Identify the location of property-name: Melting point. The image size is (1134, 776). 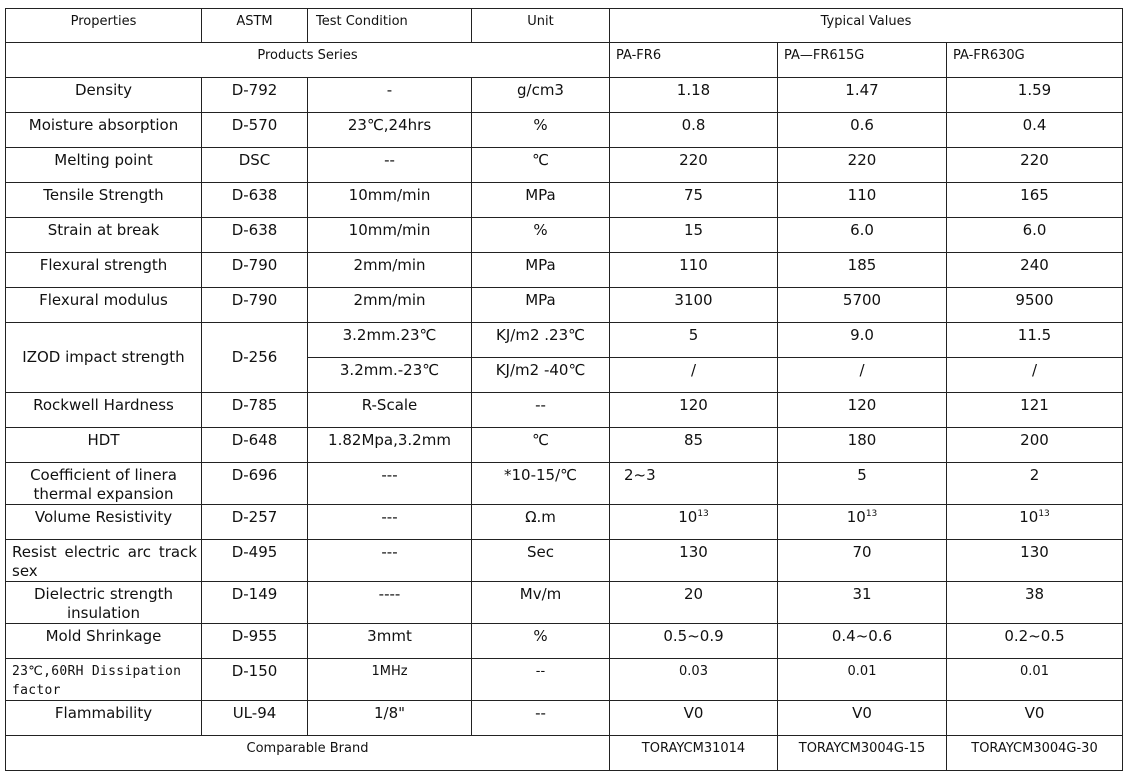
(103, 165).